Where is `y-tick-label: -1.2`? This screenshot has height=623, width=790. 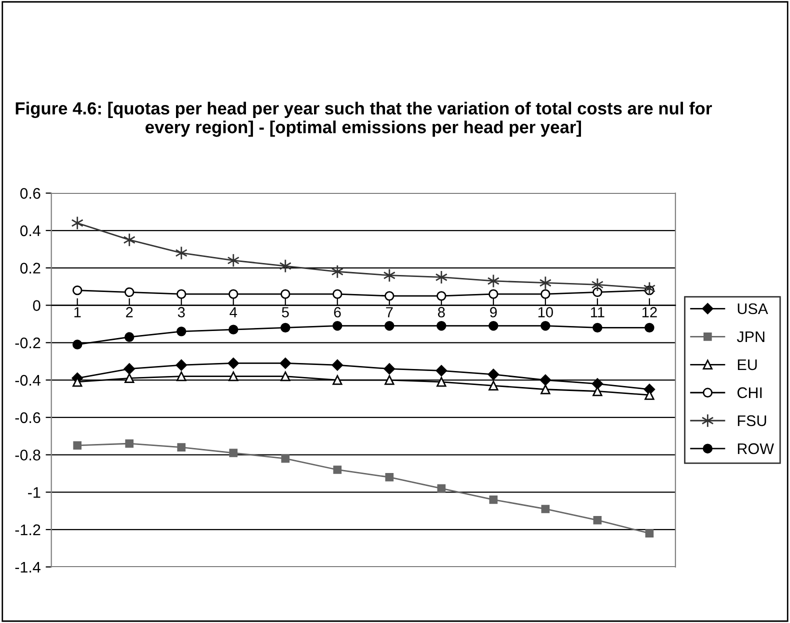 y-tick-label: -1.2 is located at coordinates (27, 530).